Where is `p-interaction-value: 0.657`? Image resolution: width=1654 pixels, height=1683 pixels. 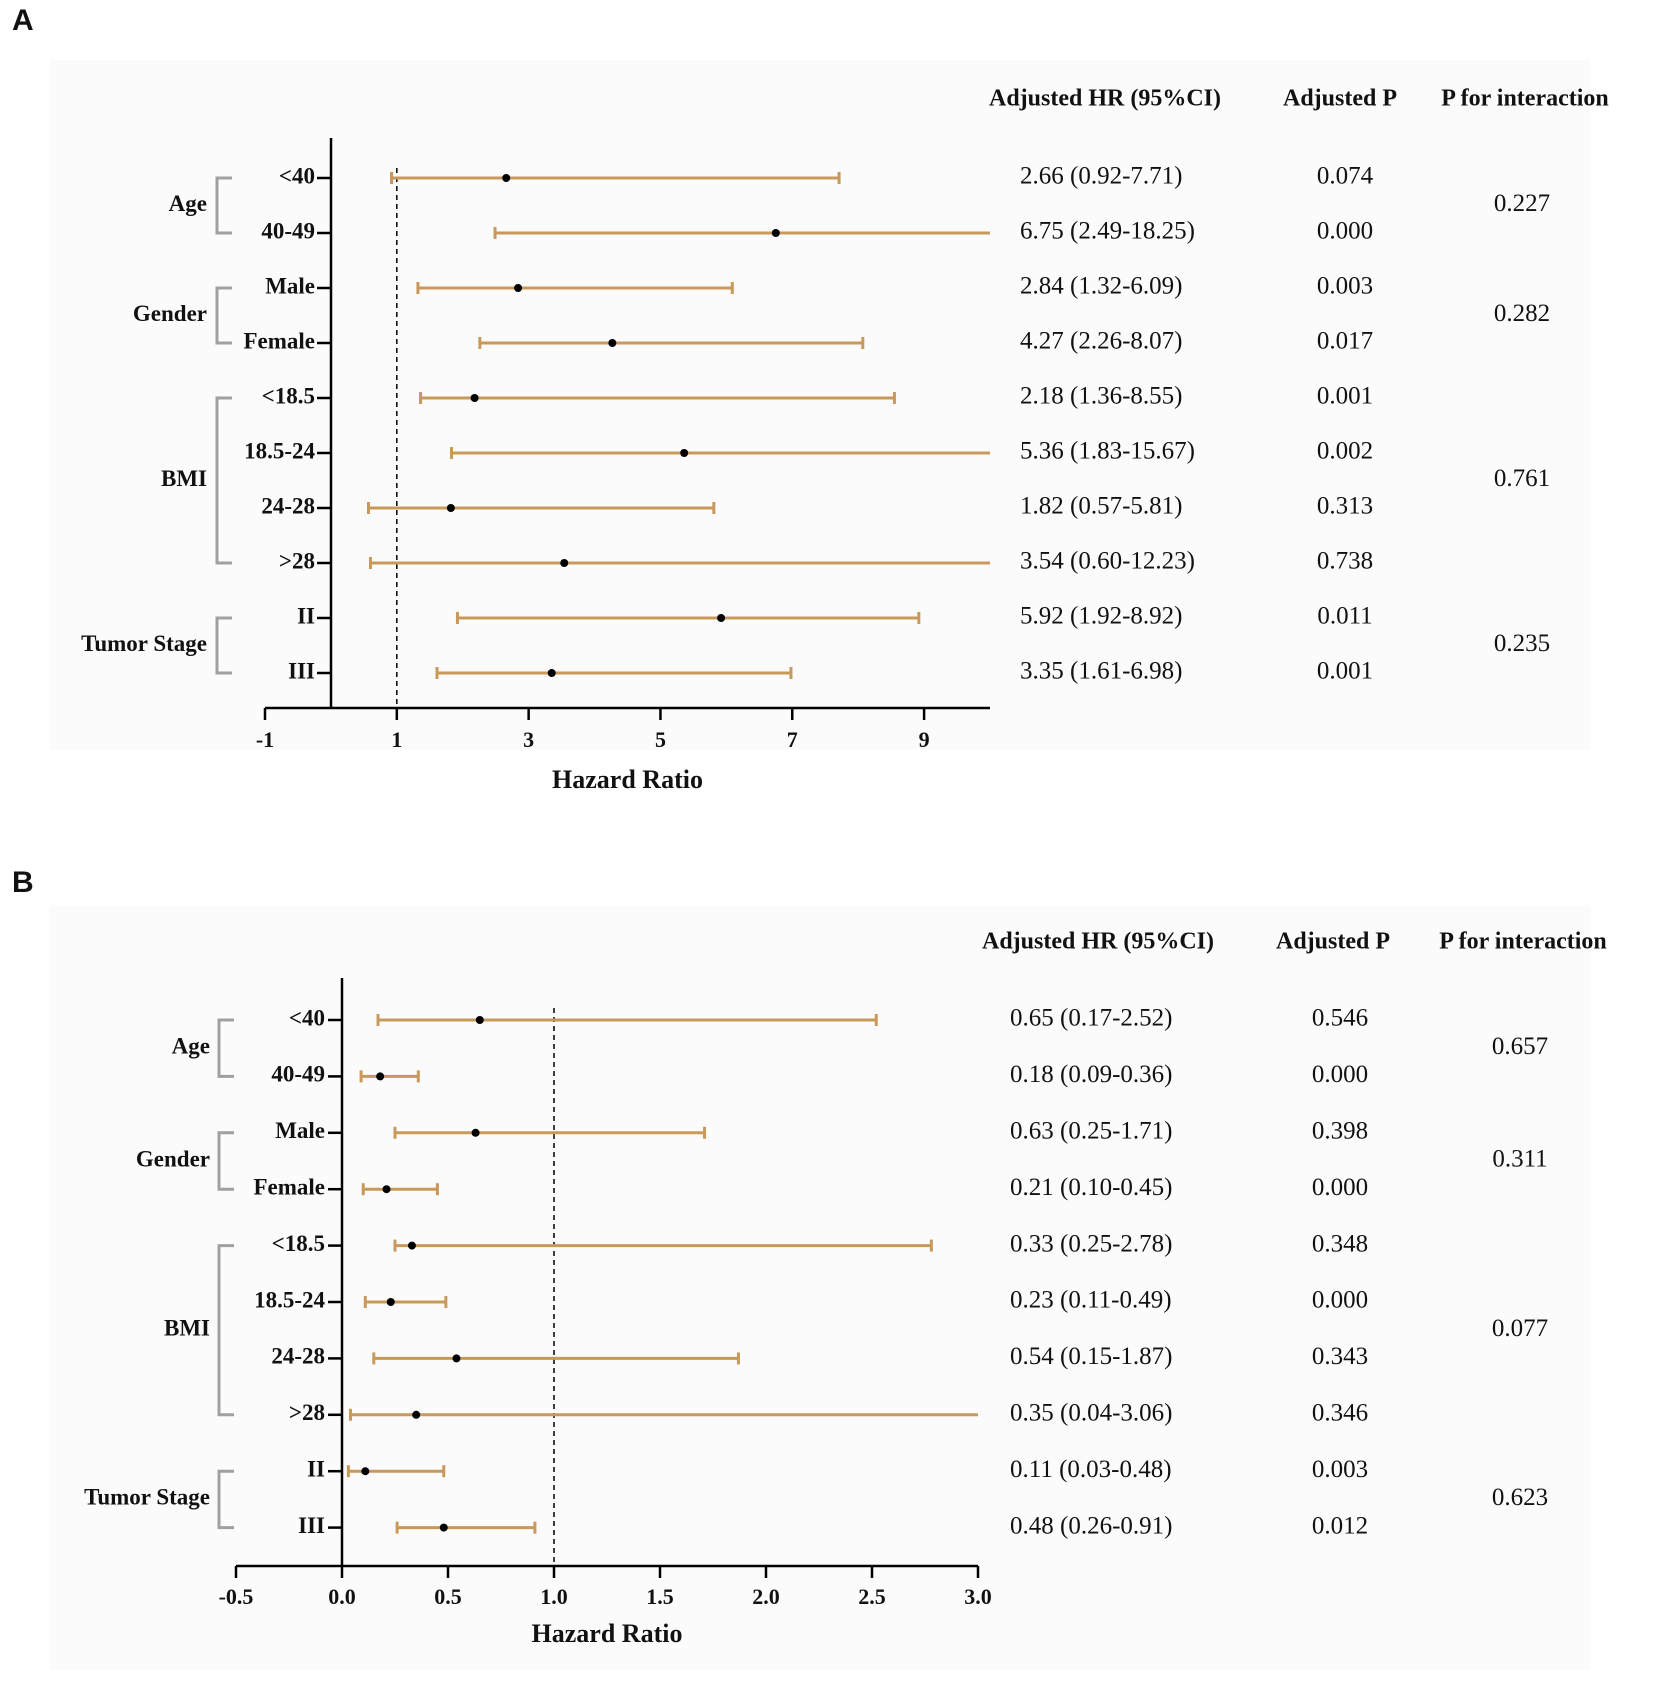 p-interaction-value: 0.657 is located at coordinates (1520, 1046).